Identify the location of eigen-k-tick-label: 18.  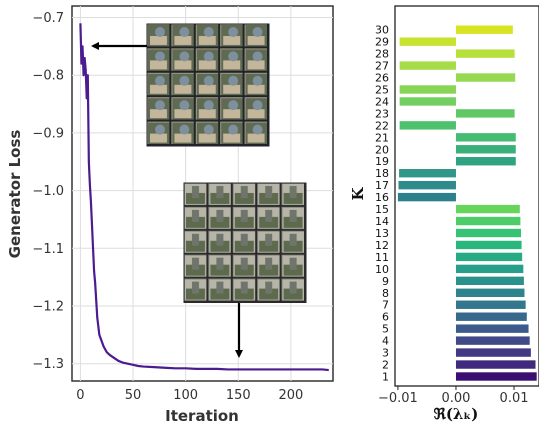
(382, 173).